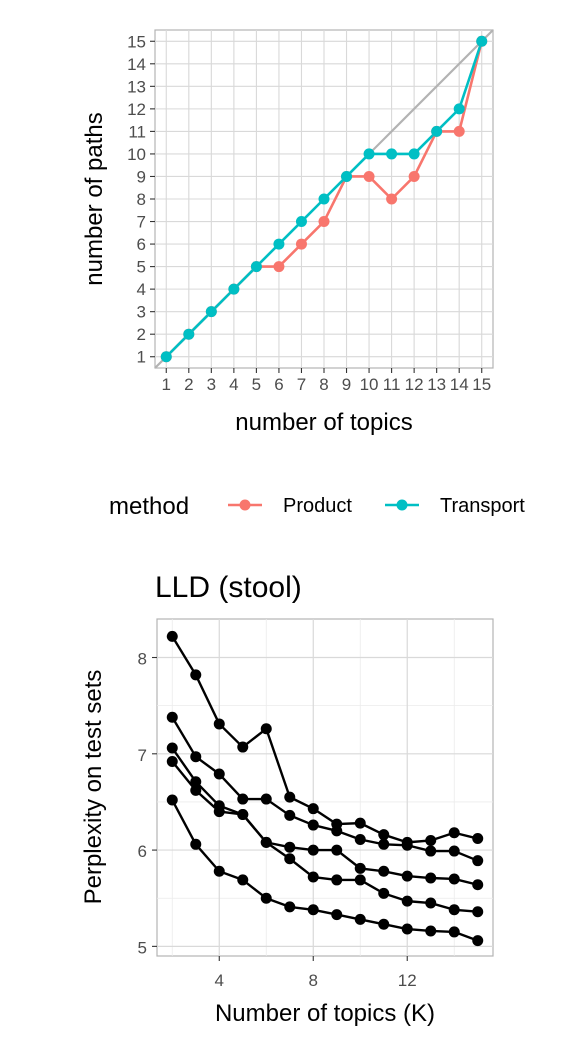 This screenshot has width=576, height=1056. I want to click on x-ticks-1: 1 2 3 4 5 6 7 8 9 10 11 12 13 14 15, so click(326, 381).